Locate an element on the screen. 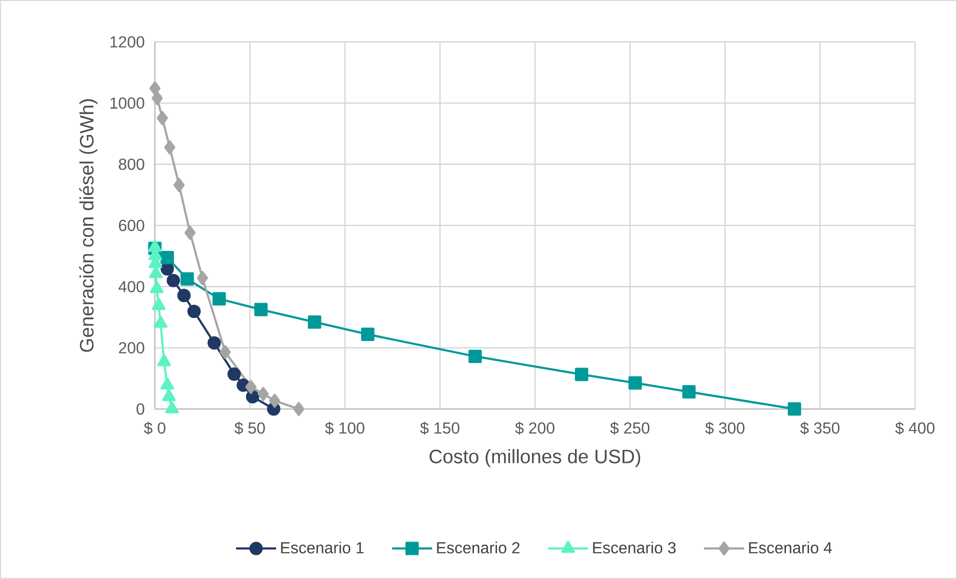  legend-label: Escenario 3 is located at coordinates (634, 548).